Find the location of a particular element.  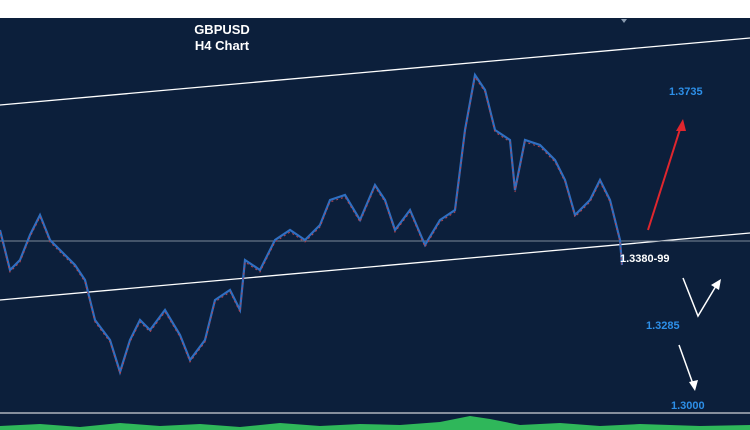

level-label: 1.3735 is located at coordinates (686, 92).